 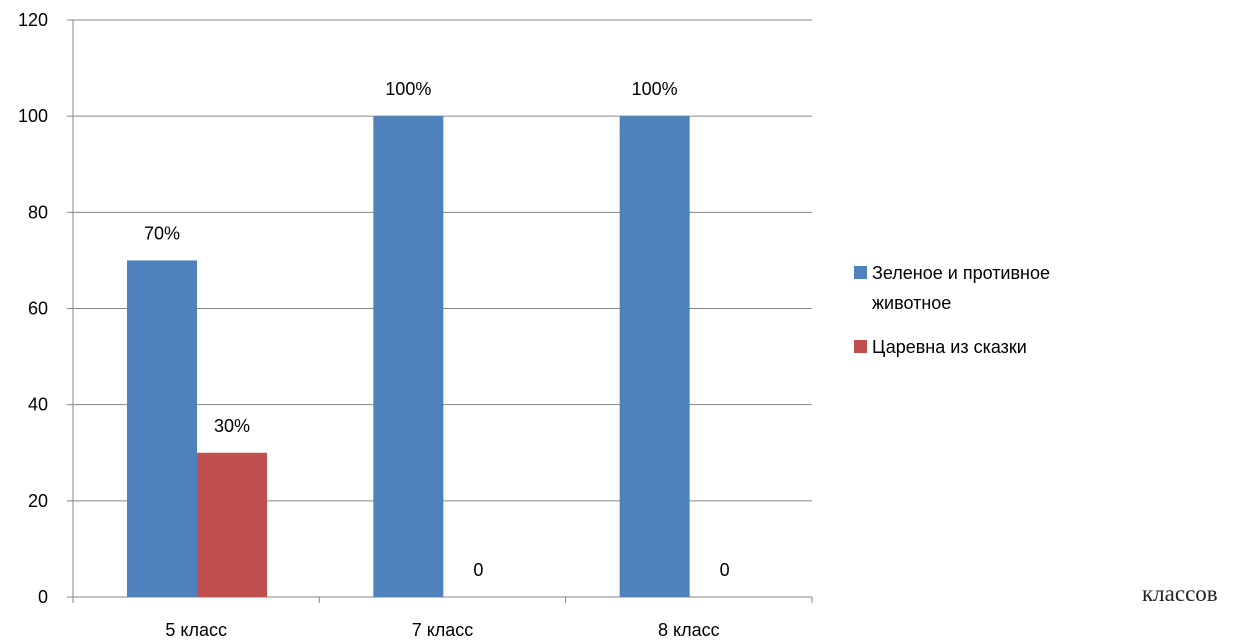 I want to click on x-tick-label: 7 класс, so click(x=443, y=630).